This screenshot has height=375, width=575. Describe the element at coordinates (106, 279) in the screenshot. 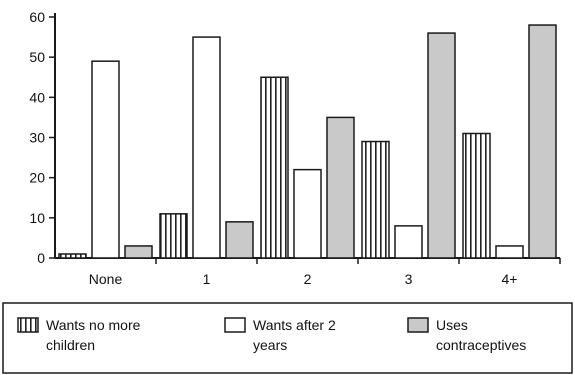

I see `x-tick-label: None` at that location.